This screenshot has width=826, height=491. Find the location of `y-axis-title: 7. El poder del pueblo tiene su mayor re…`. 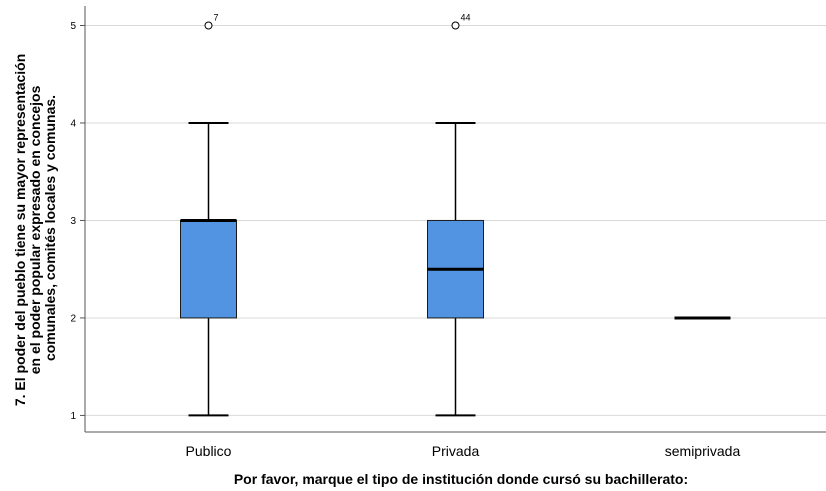

y-axis-title: 7. El poder del pueblo tiene su mayor re… is located at coordinates (35, 228).